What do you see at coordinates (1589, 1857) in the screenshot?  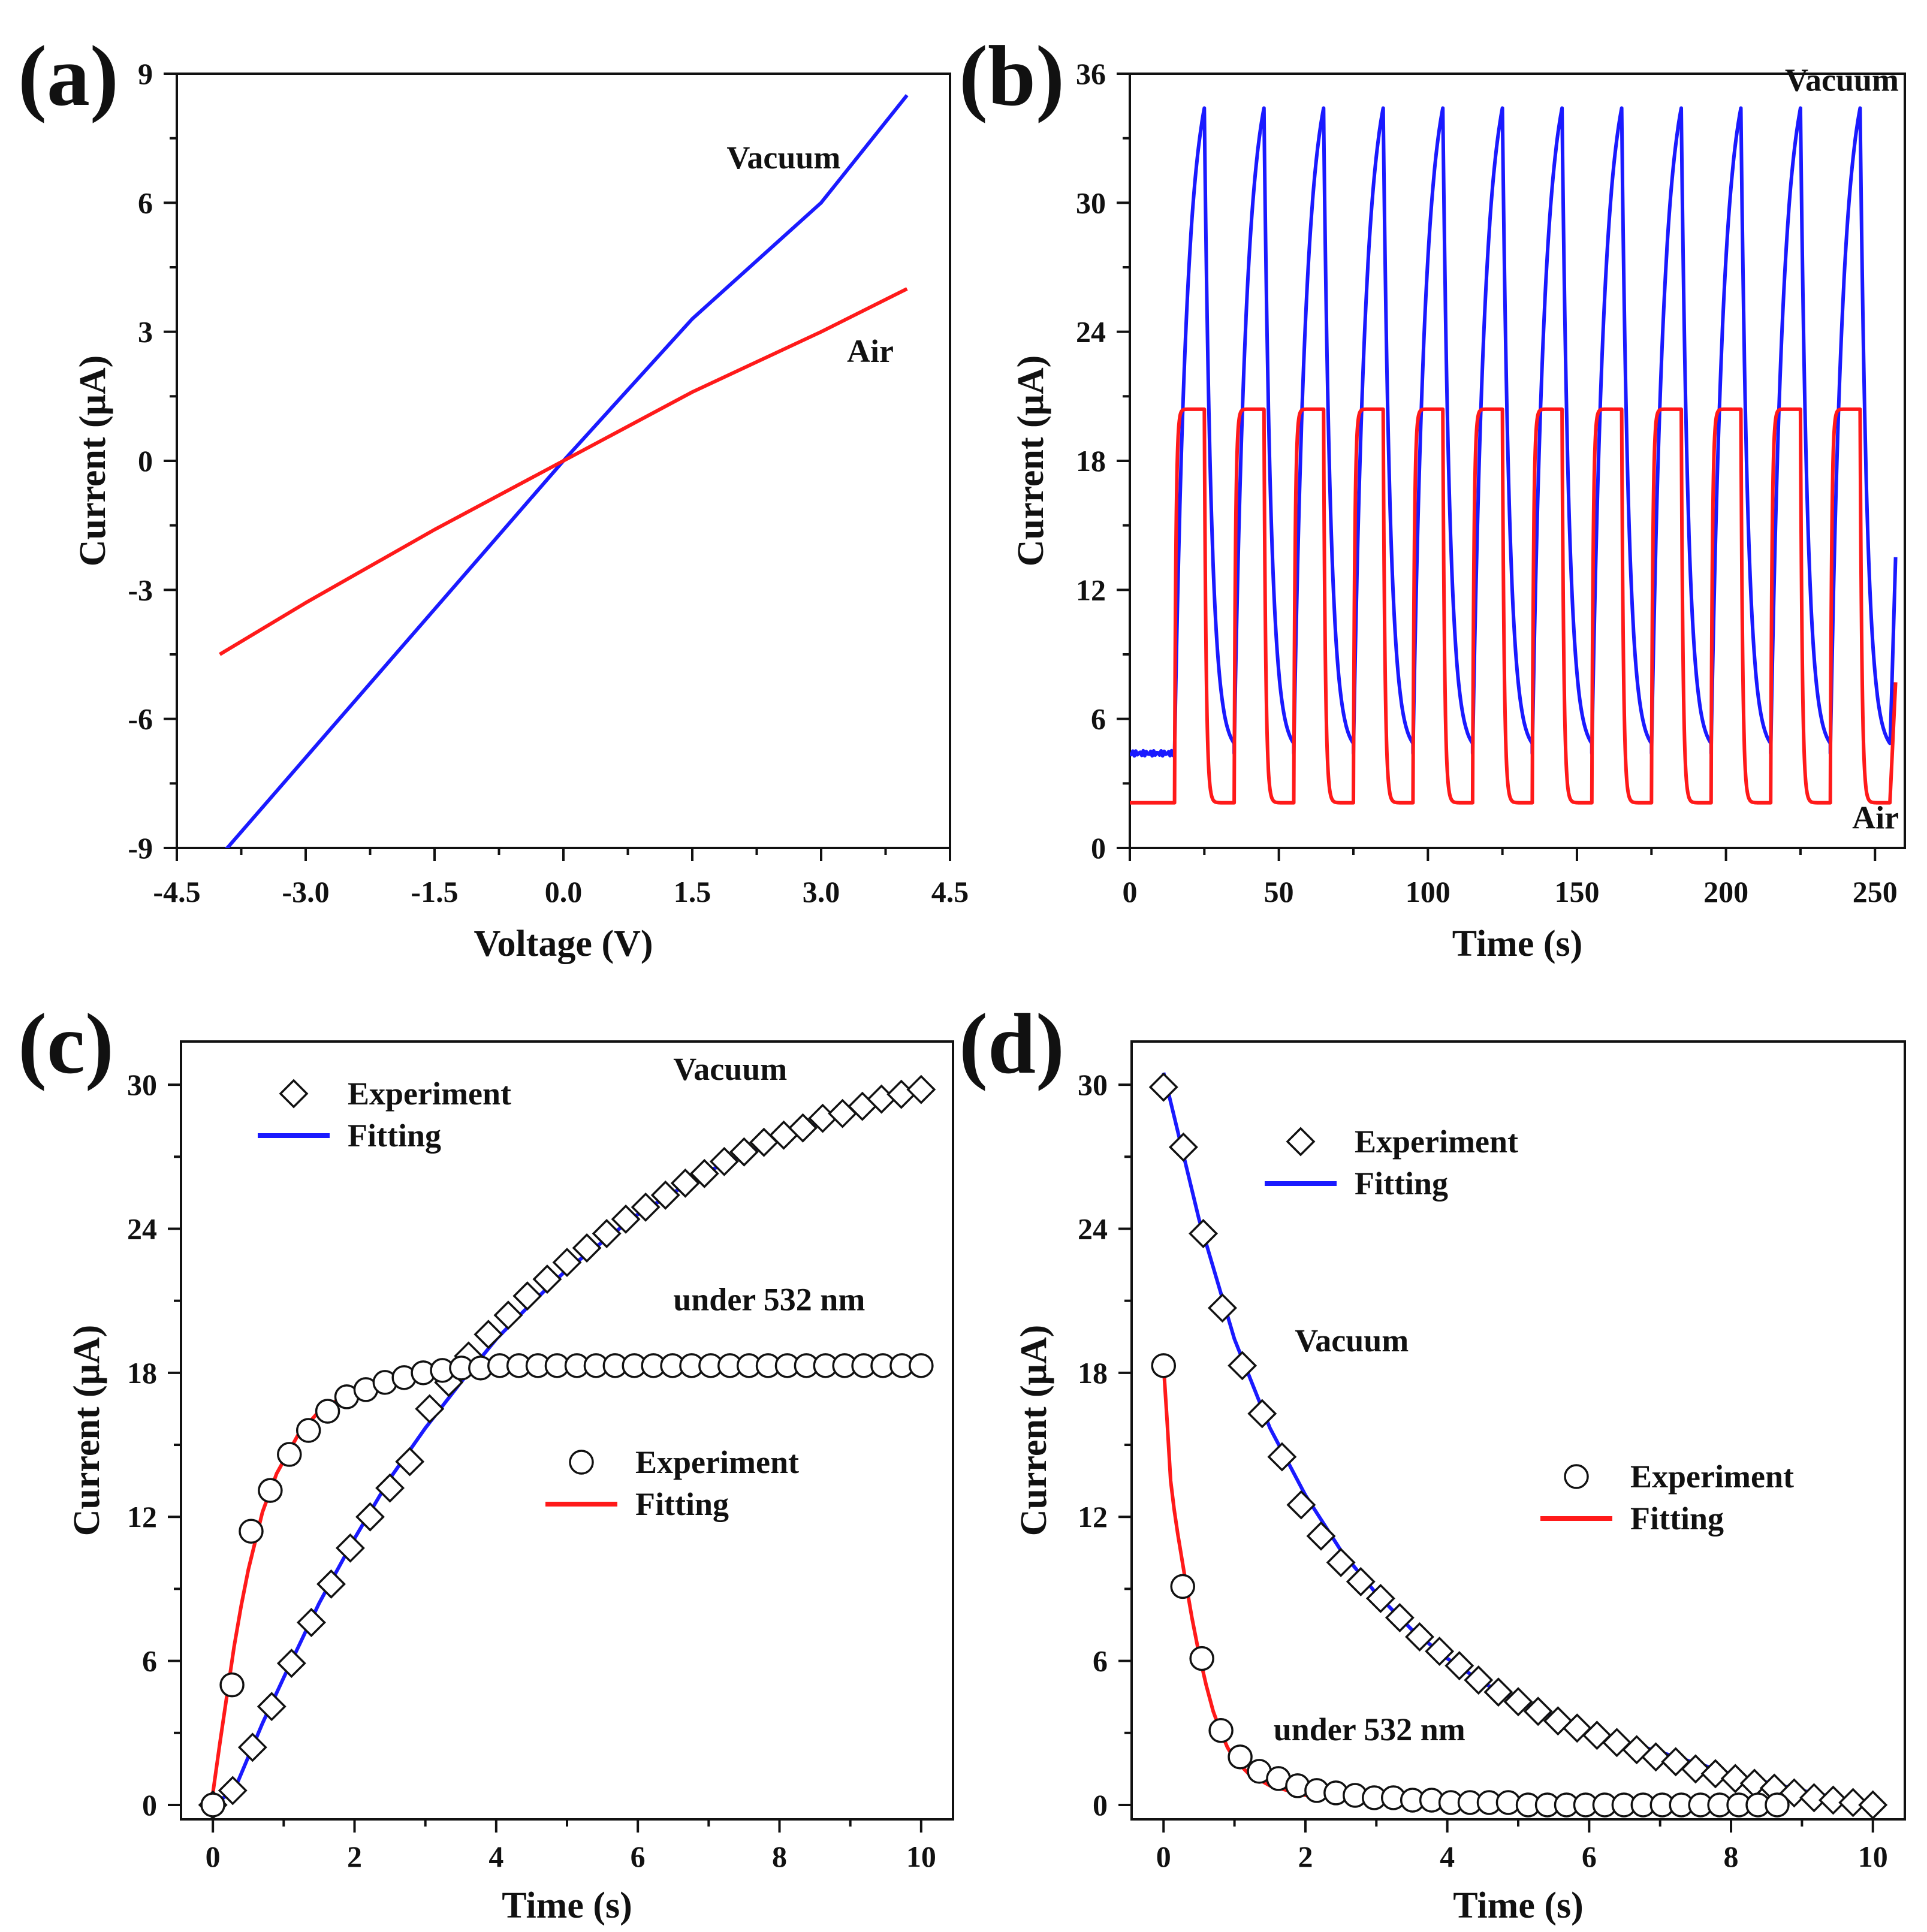 I see `x-tick-label: 6` at bounding box center [1589, 1857].